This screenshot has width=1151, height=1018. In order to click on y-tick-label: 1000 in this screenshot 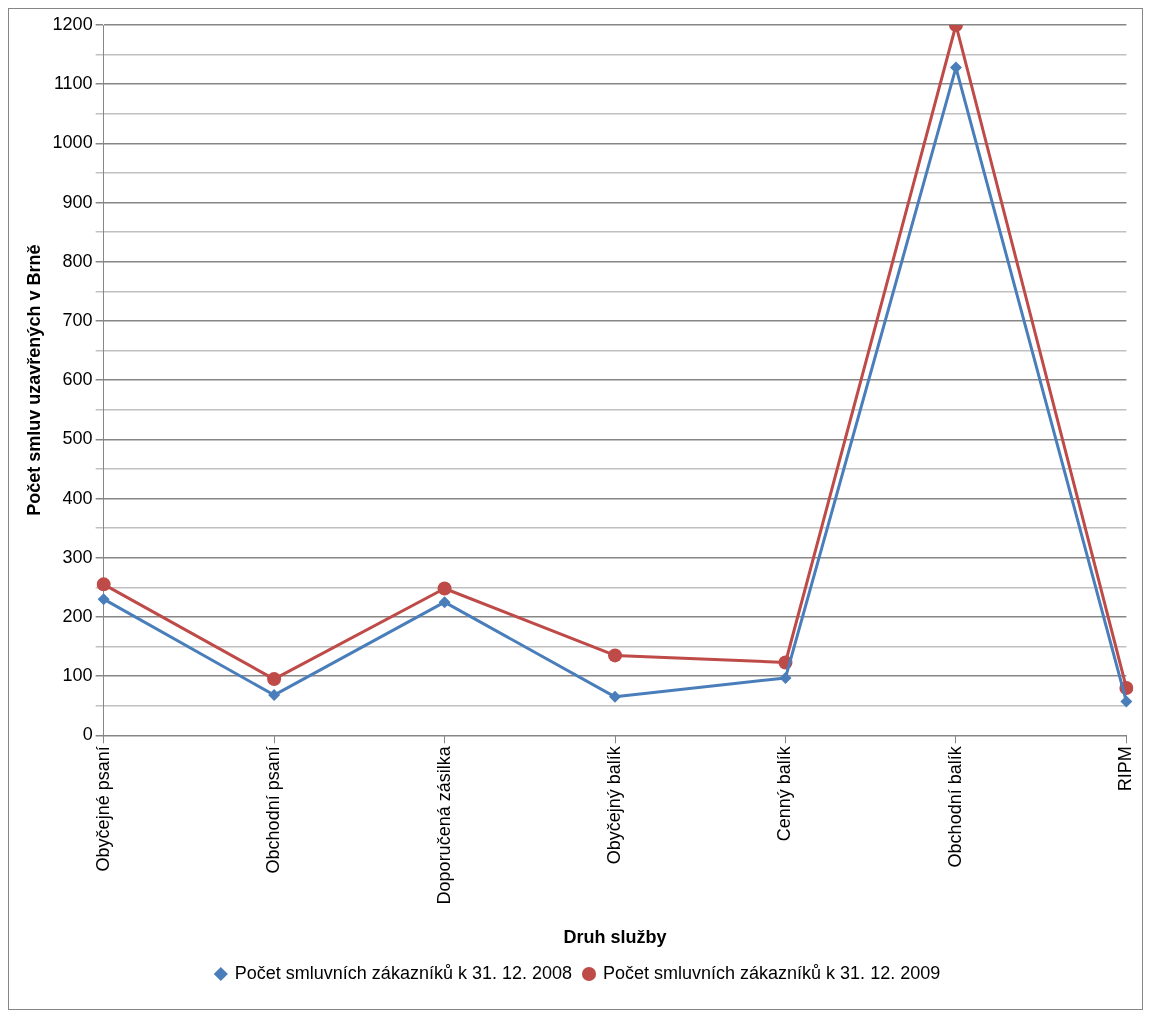, I will do `click(72, 142)`.